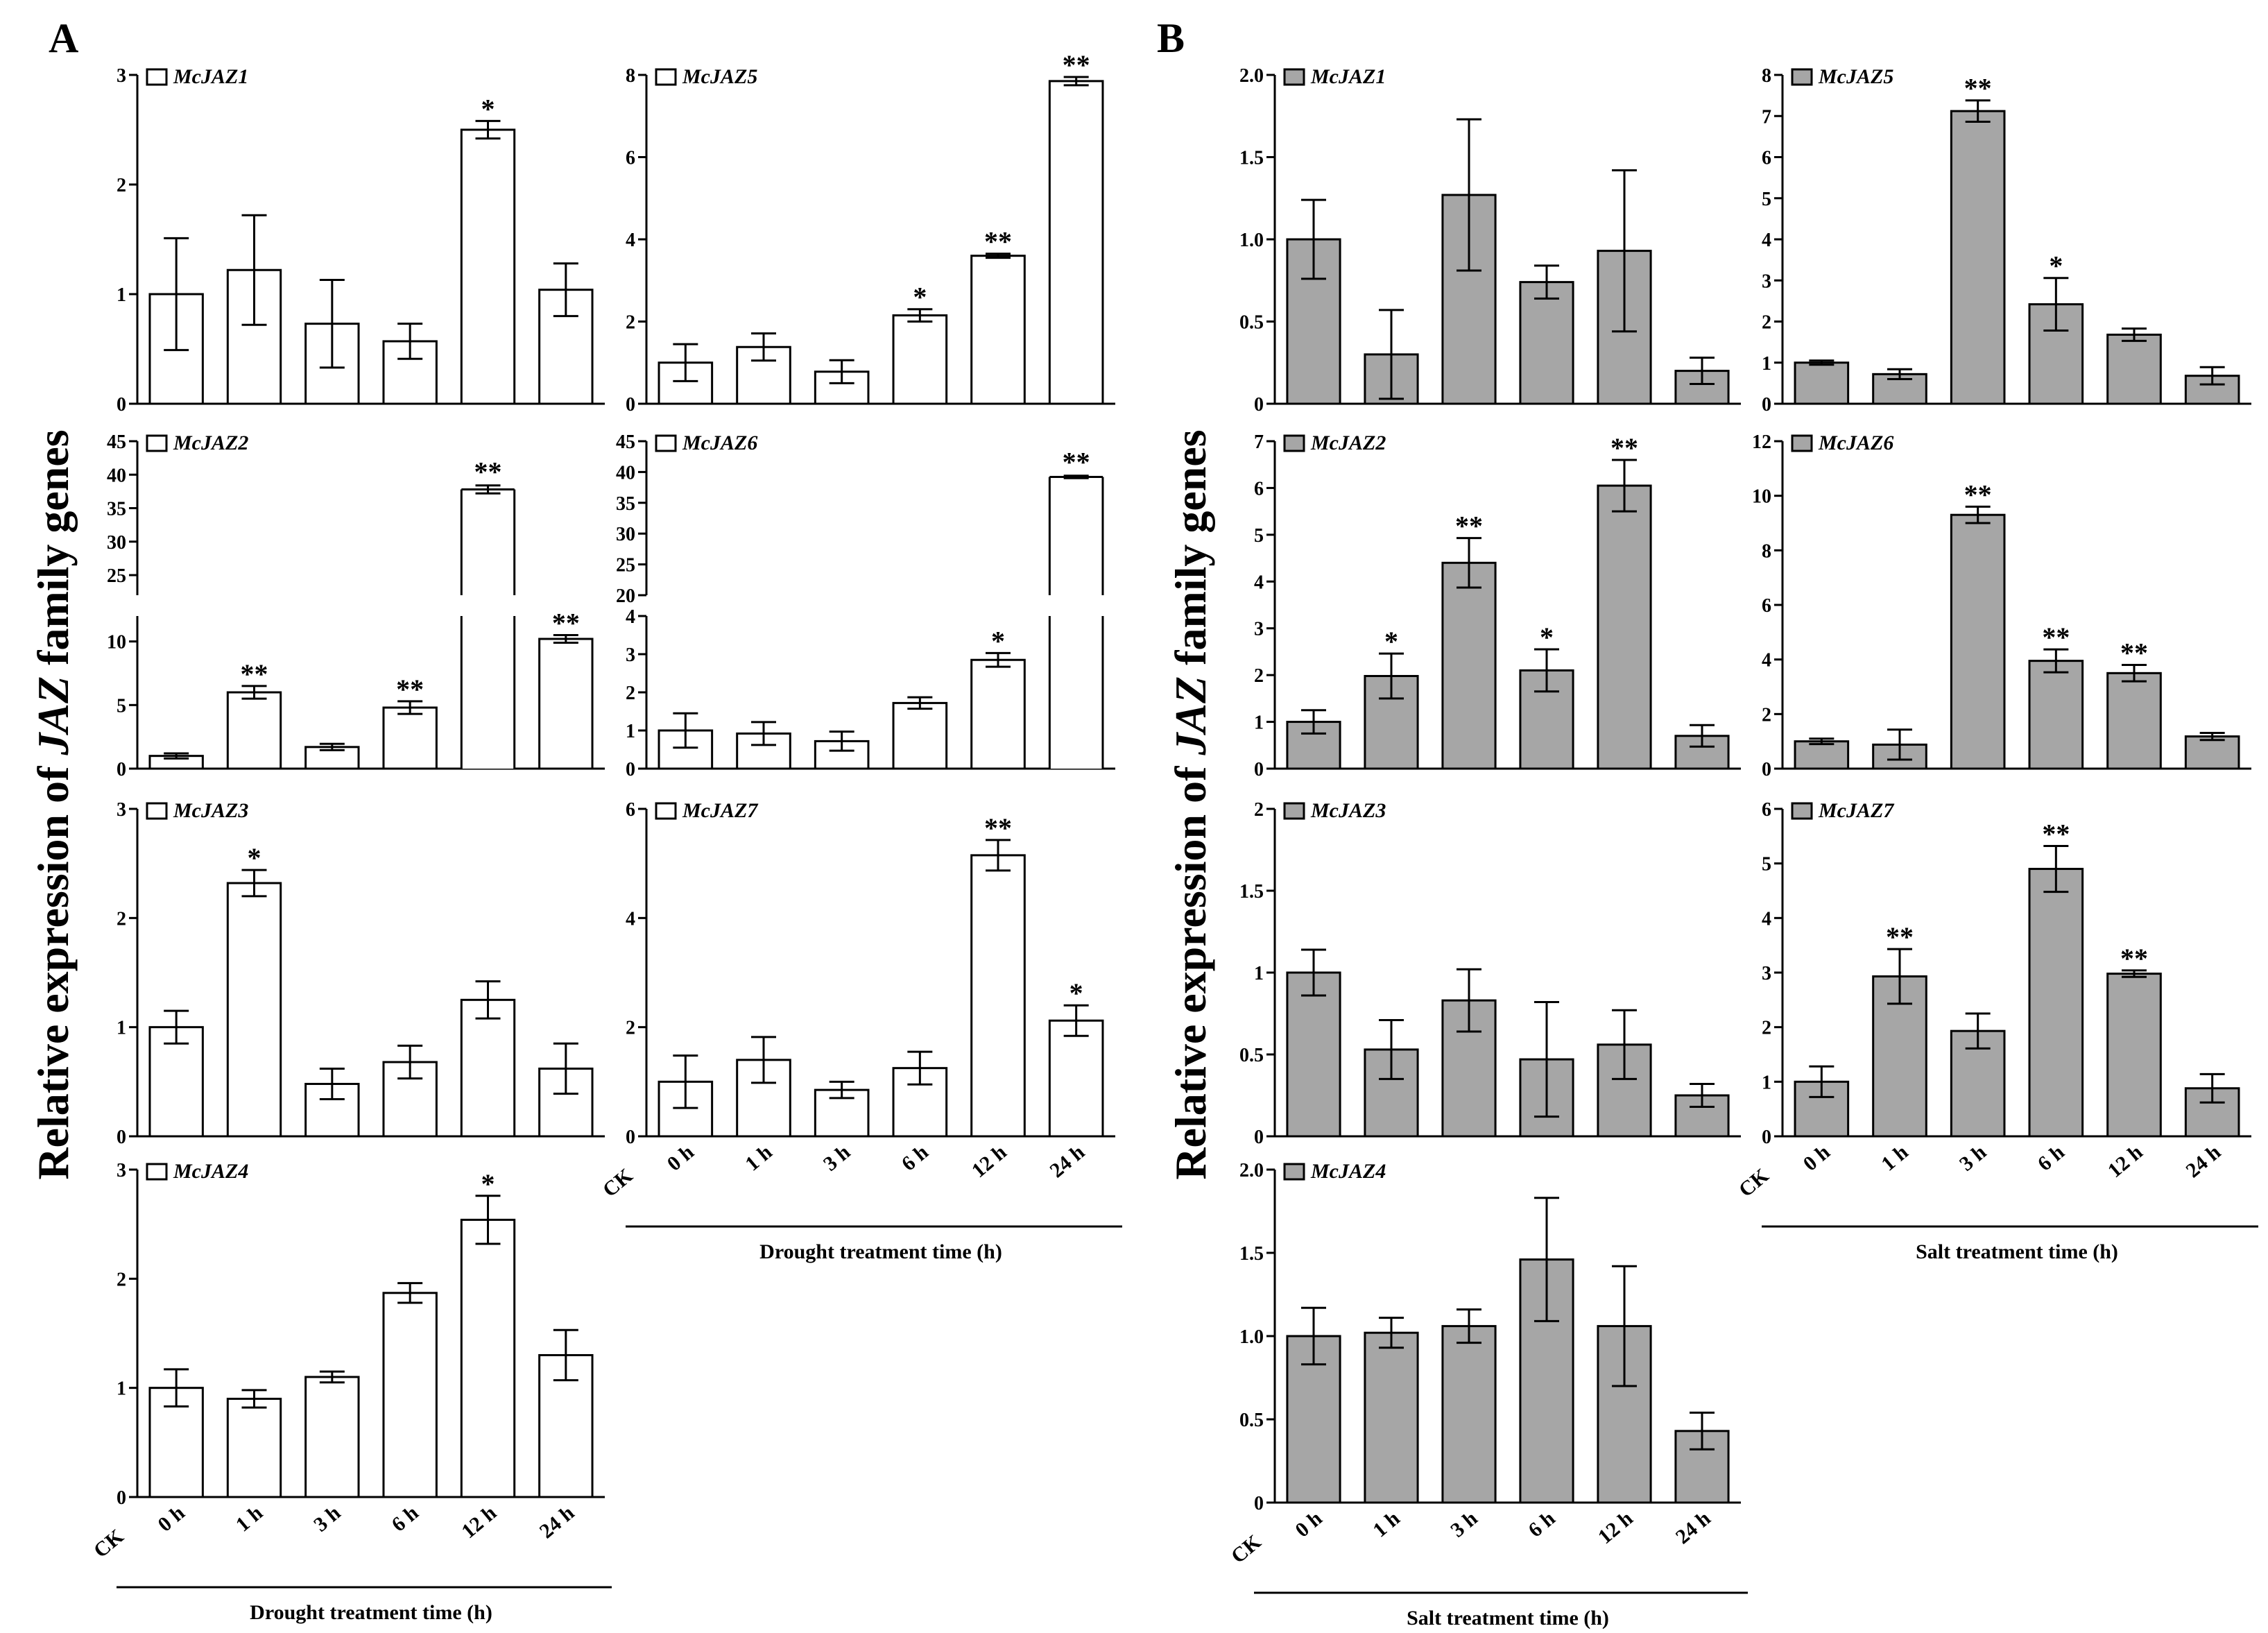 The height and width of the screenshot is (1633, 2268). Describe the element at coordinates (920, 735) in the screenshot. I see `a-mcjaz6-bar` at that location.